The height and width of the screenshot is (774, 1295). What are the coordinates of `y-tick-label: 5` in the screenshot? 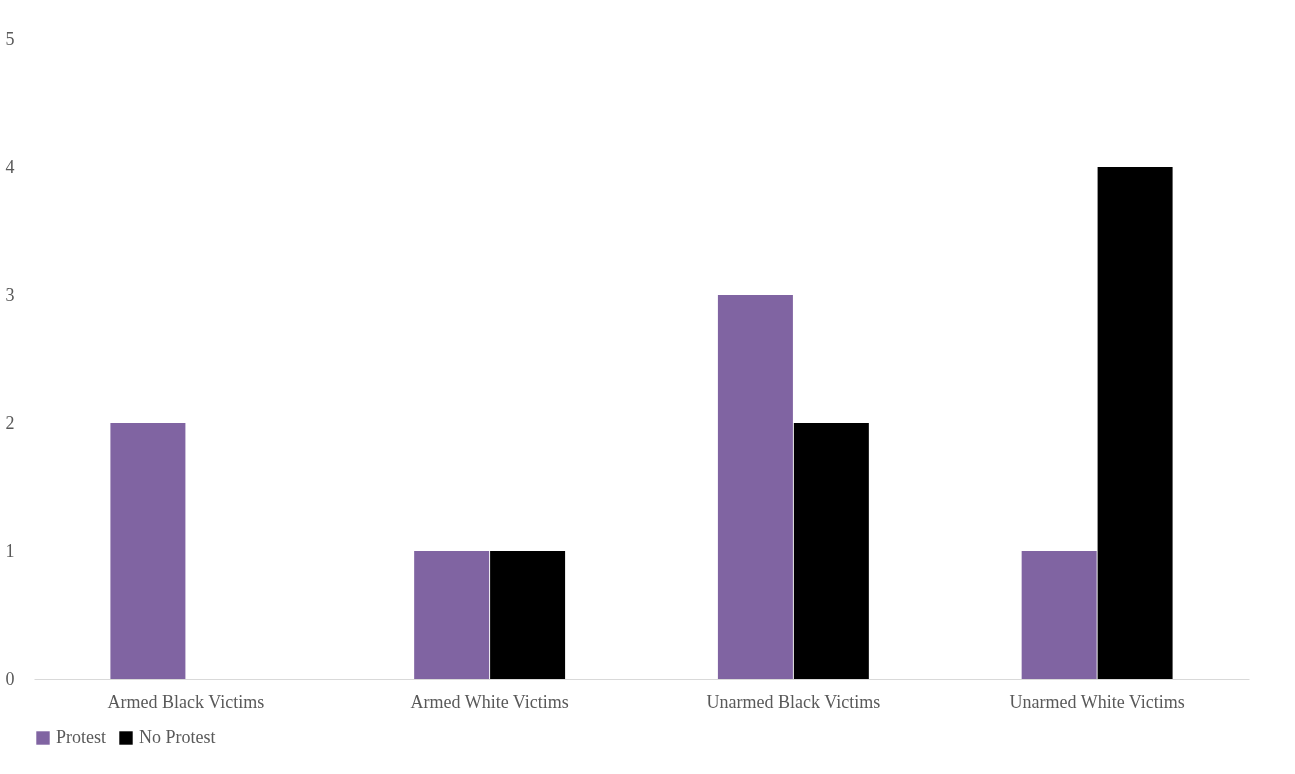 It's located at (10, 38).